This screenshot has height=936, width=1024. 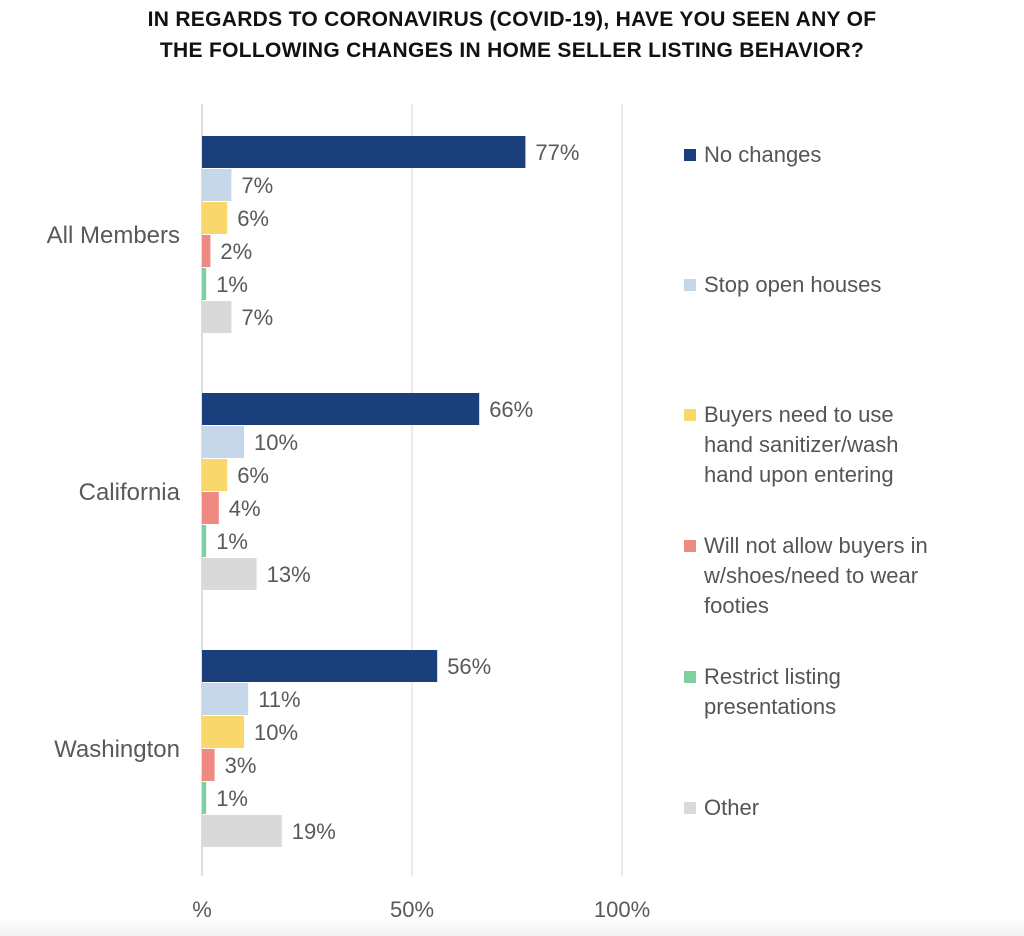 I want to click on data-label: 19%, so click(x=314, y=831).